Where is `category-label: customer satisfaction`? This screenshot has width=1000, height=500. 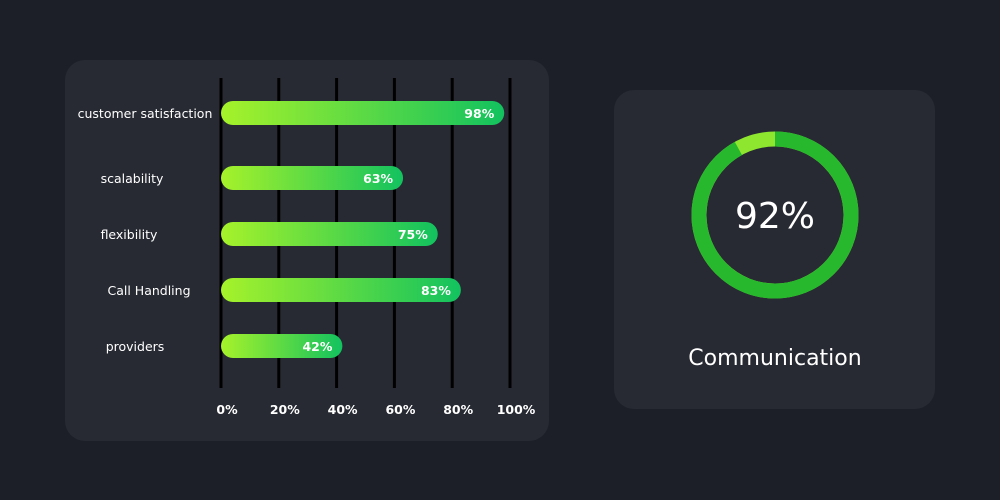
category-label: customer satisfaction is located at coordinates (145, 113).